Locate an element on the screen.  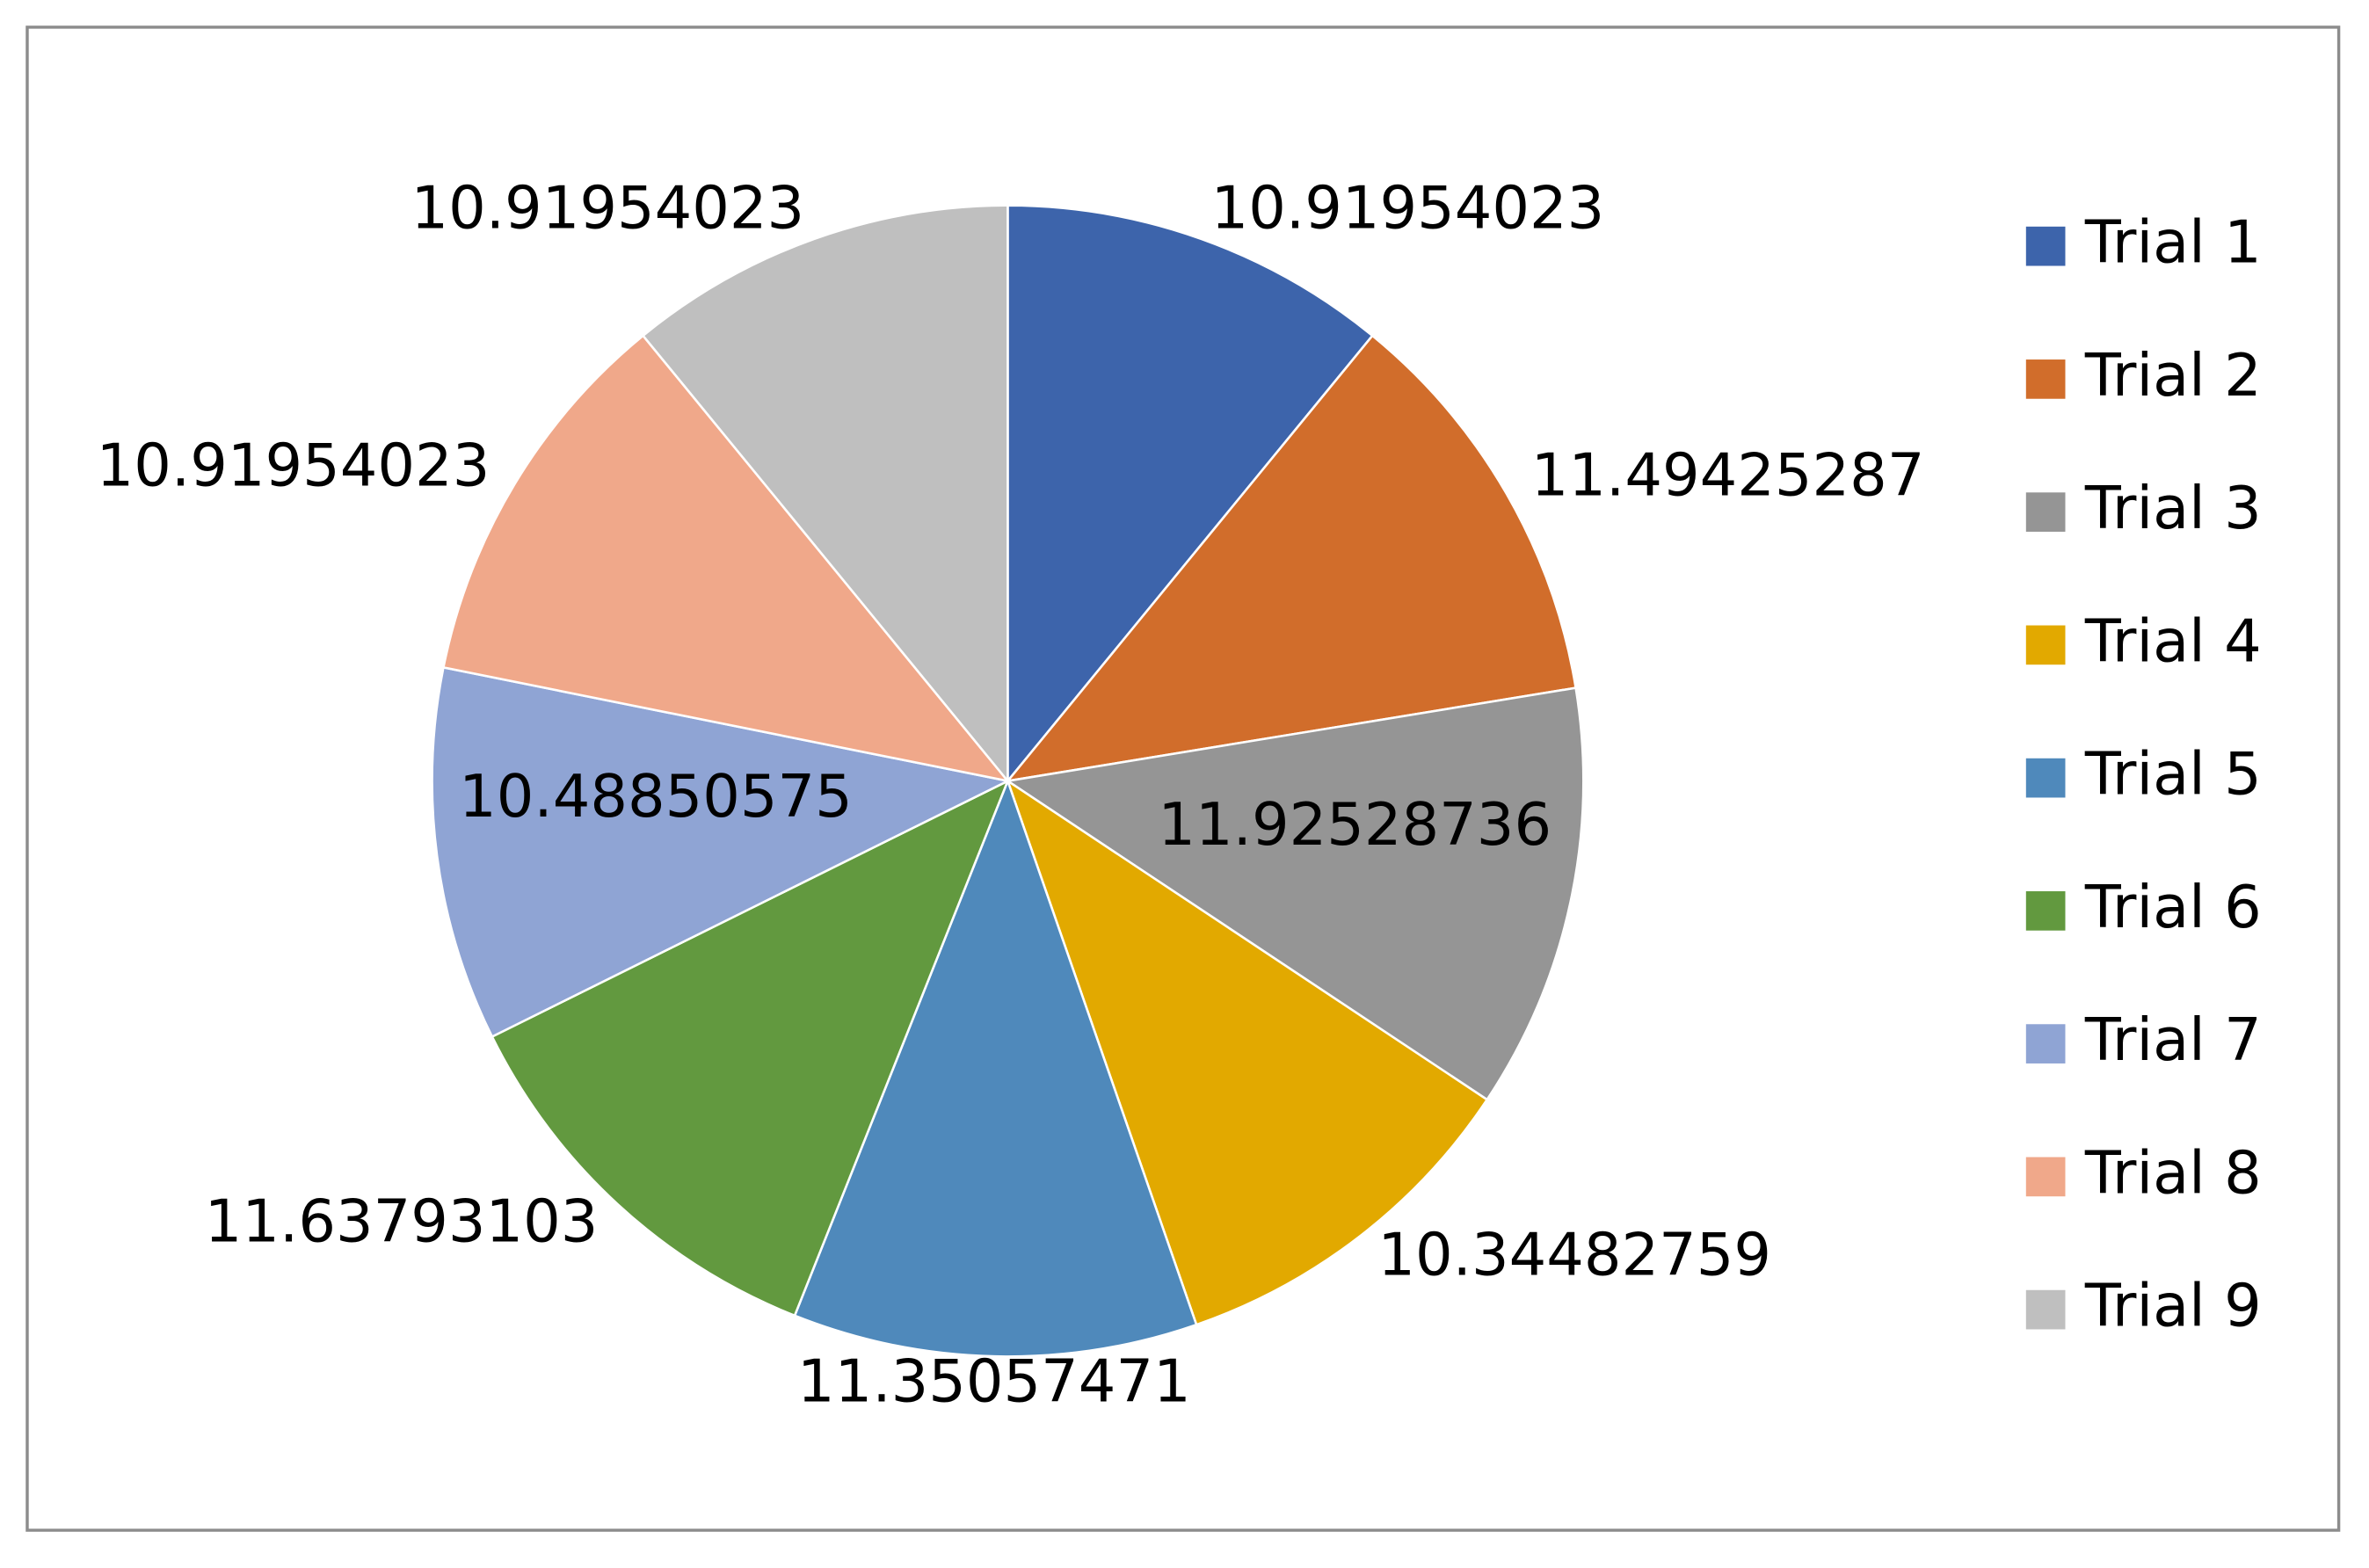
legend-label: Trial 8 is located at coordinates (2173, 1172).